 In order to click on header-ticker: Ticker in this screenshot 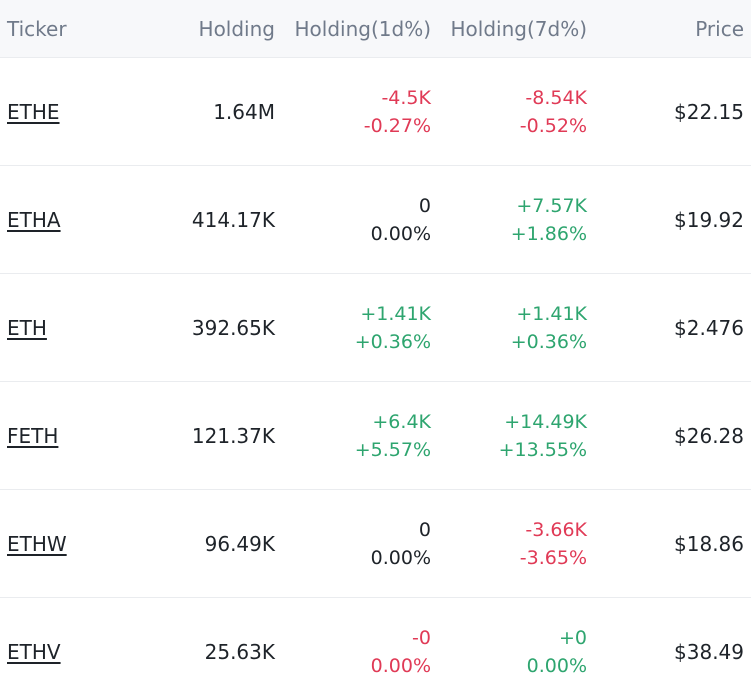, I will do `click(37, 28)`.